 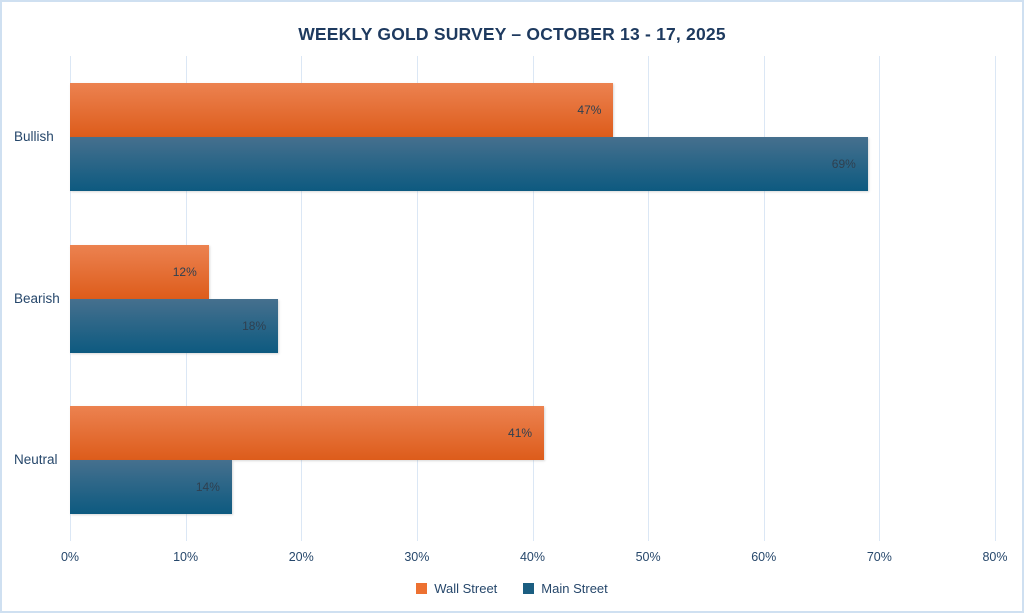 I want to click on x-tick-label: 70%, so click(x=879, y=557).